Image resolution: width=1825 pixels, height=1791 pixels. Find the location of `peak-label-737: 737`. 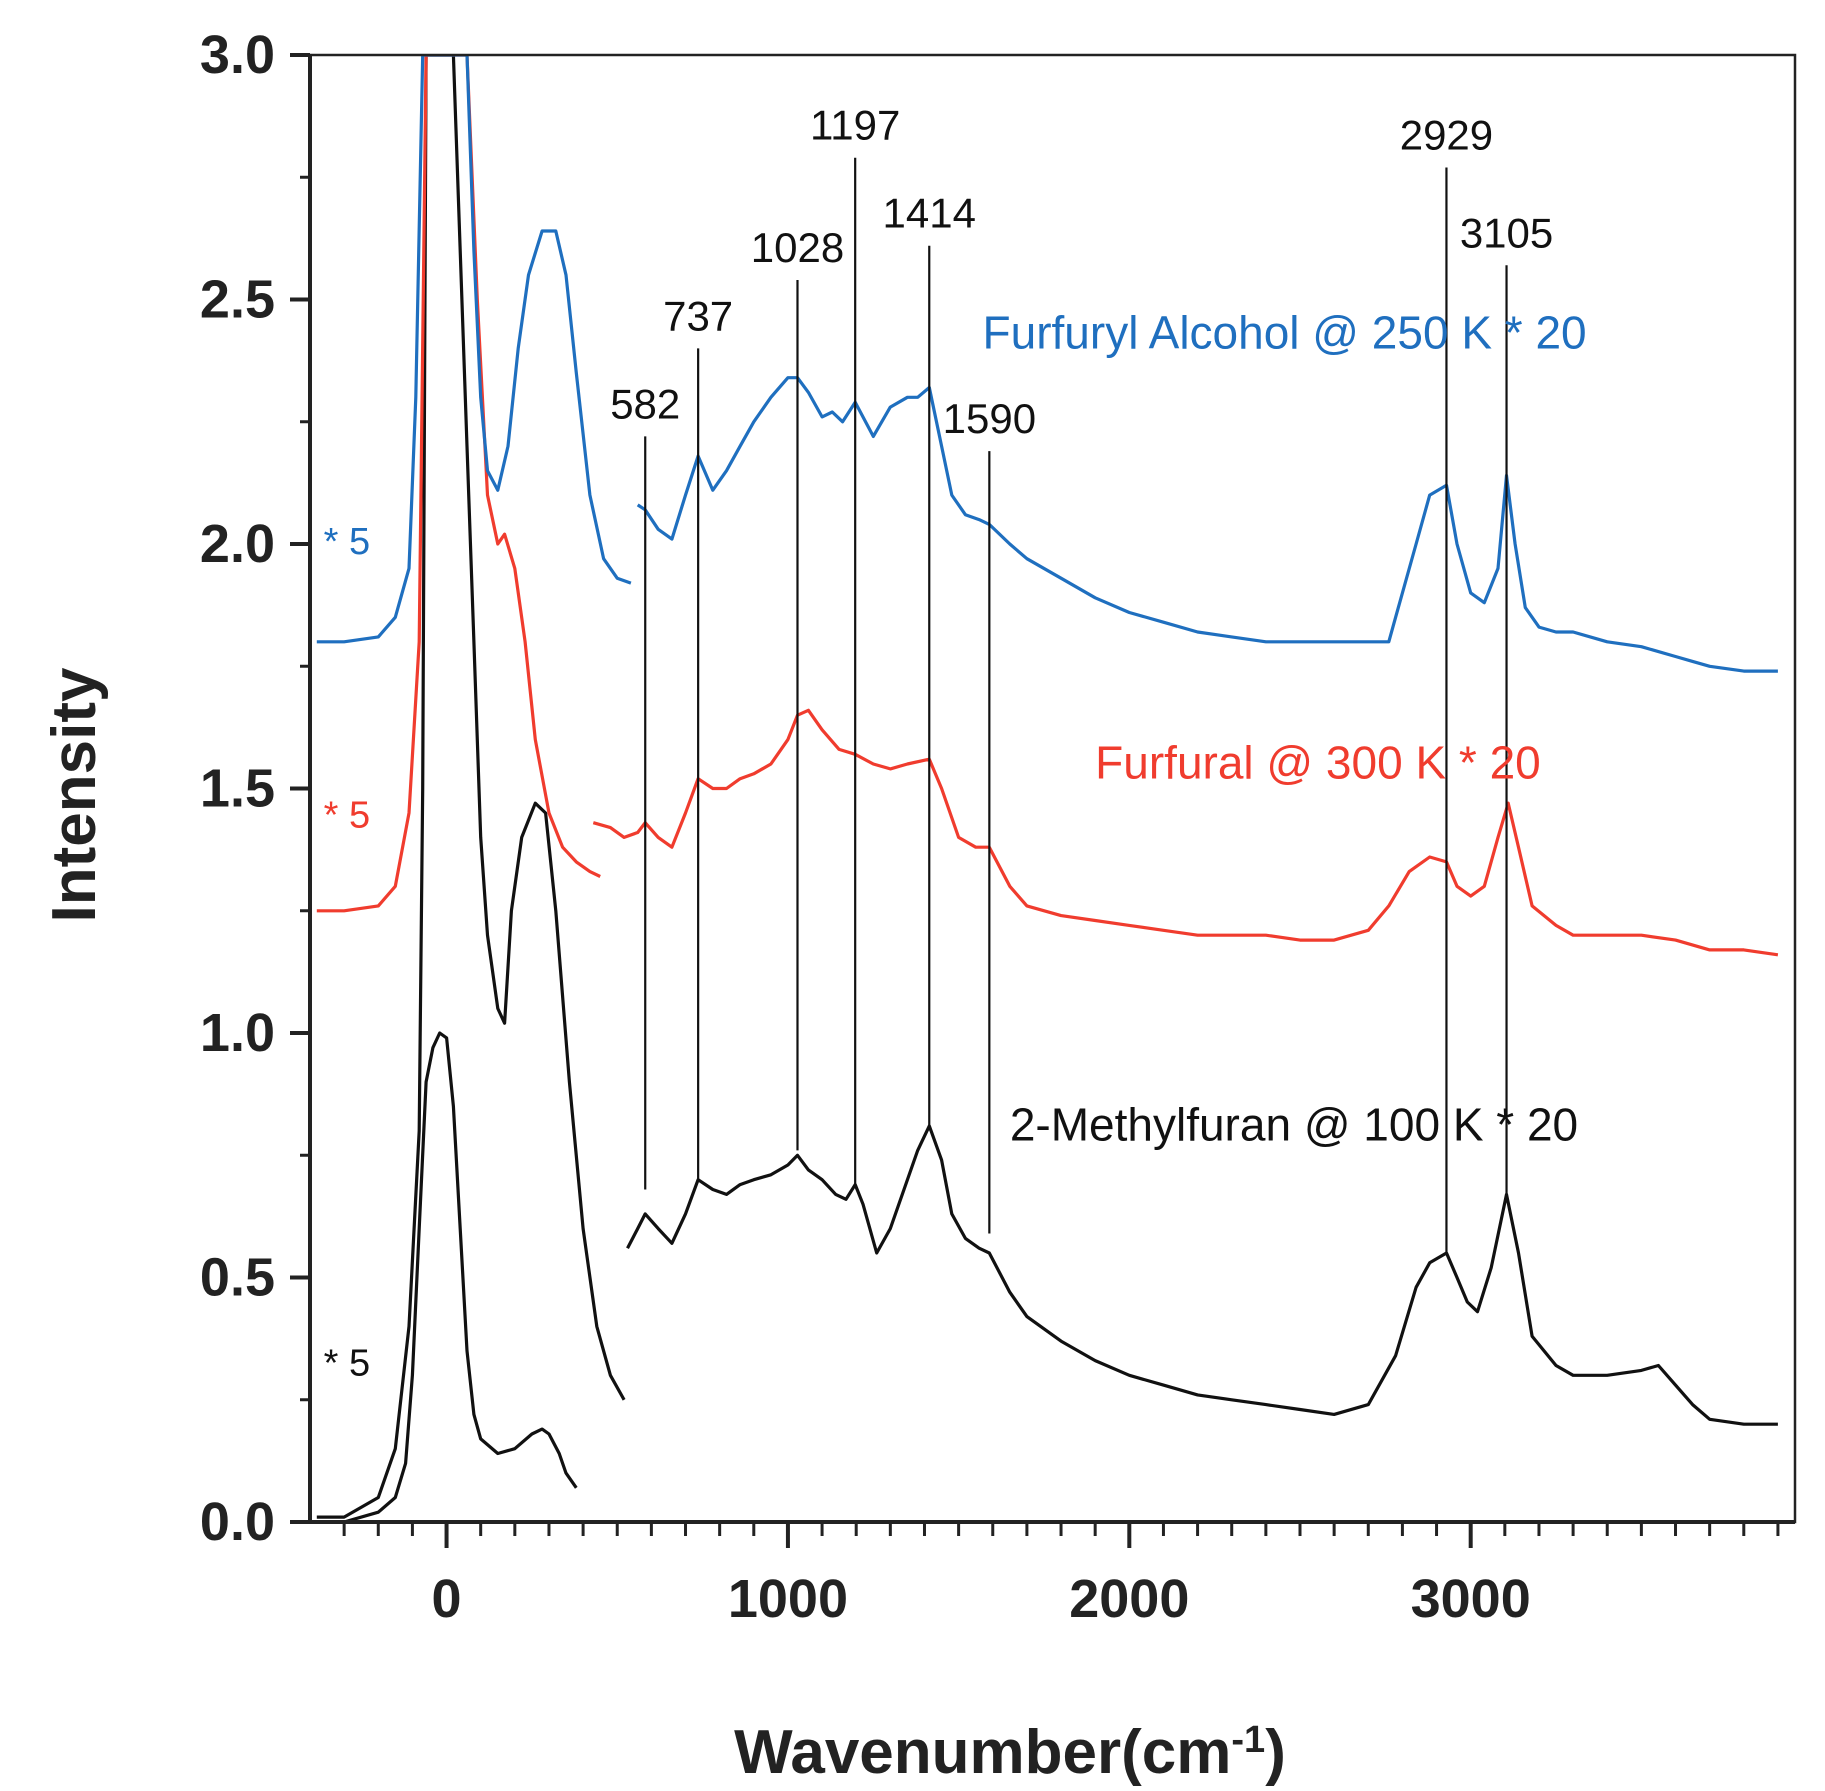

peak-label-737: 737 is located at coordinates (698, 315).